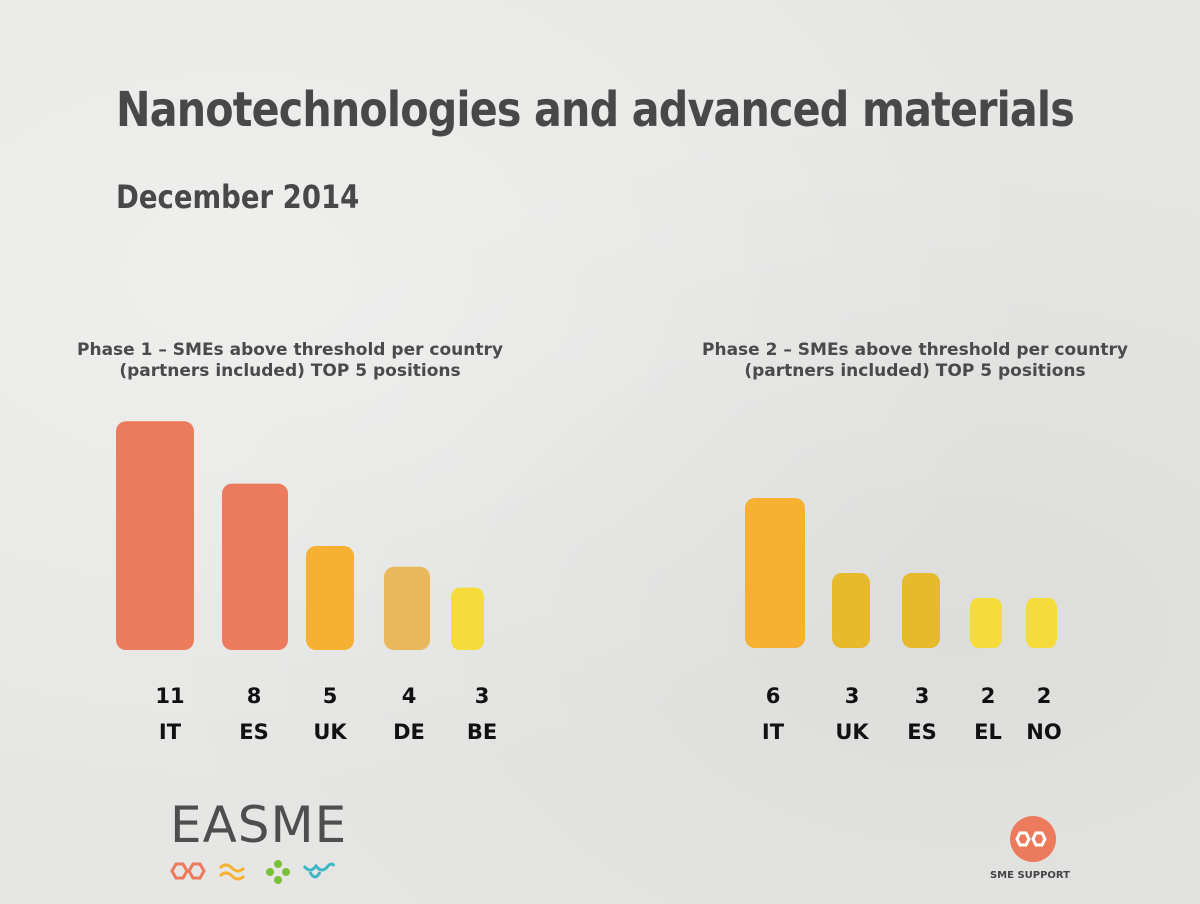 This screenshot has width=1200, height=904. I want to click on category-label-1-be: BE, so click(482, 732).